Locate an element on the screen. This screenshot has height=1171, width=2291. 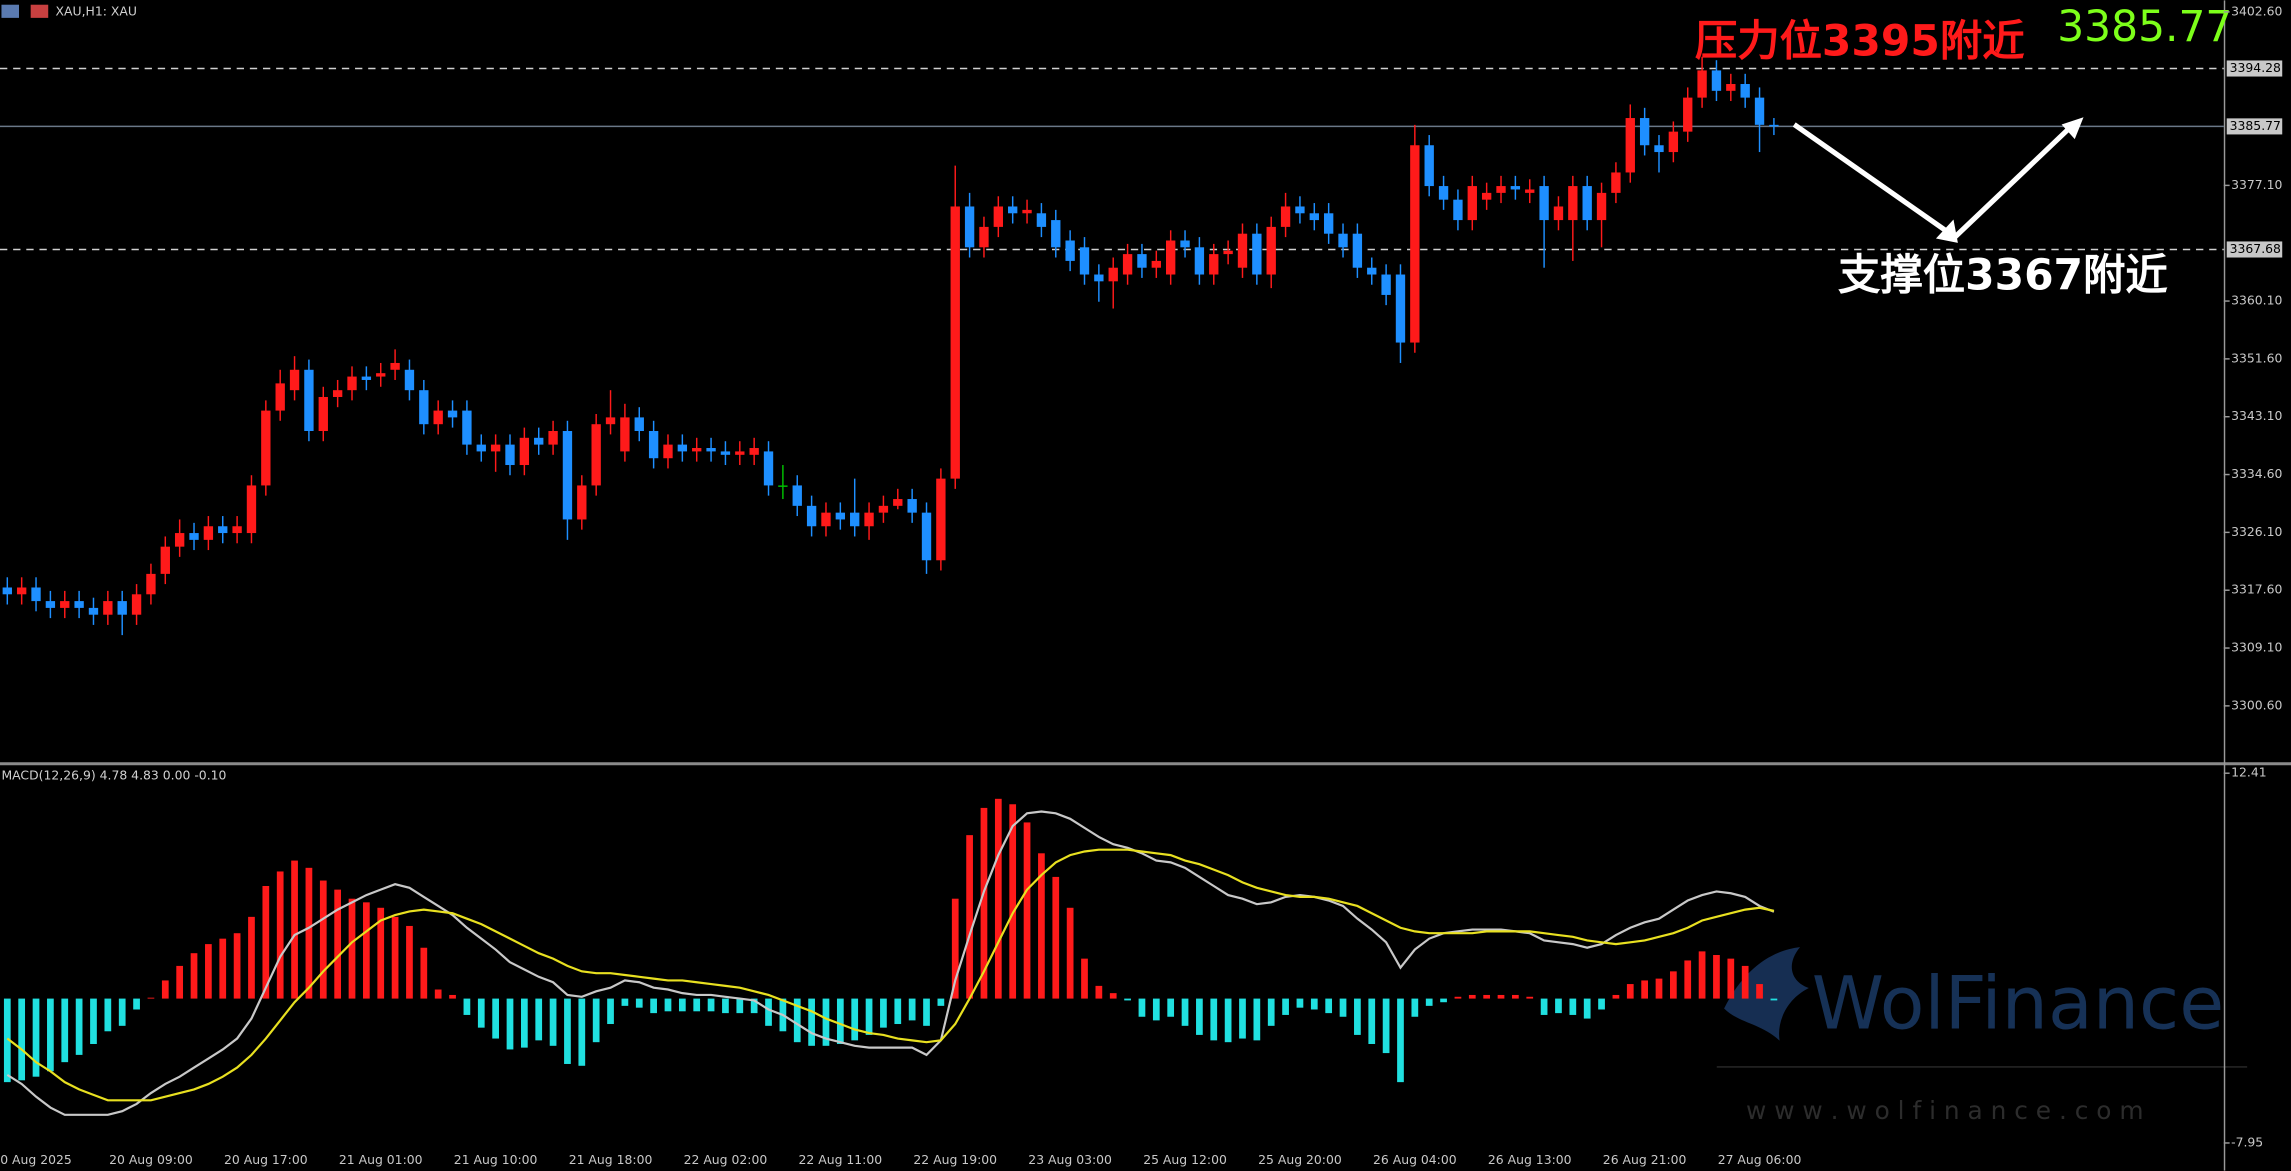
x-tick-label: 27 Aug 06:00 is located at coordinates (1760, 1159).